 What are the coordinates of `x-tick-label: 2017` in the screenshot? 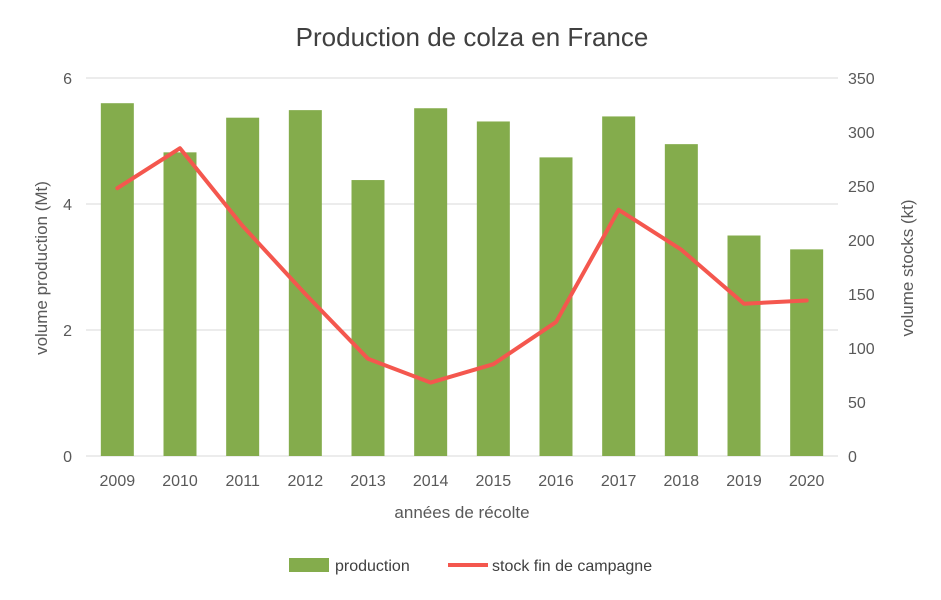 It's located at (619, 481).